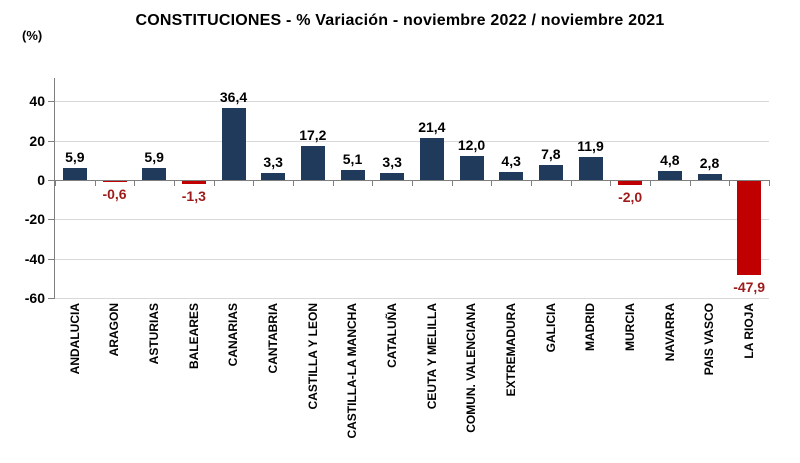 The image size is (800, 463). What do you see at coordinates (193, 336) in the screenshot?
I see `category-label-text: BALEARES` at bounding box center [193, 336].